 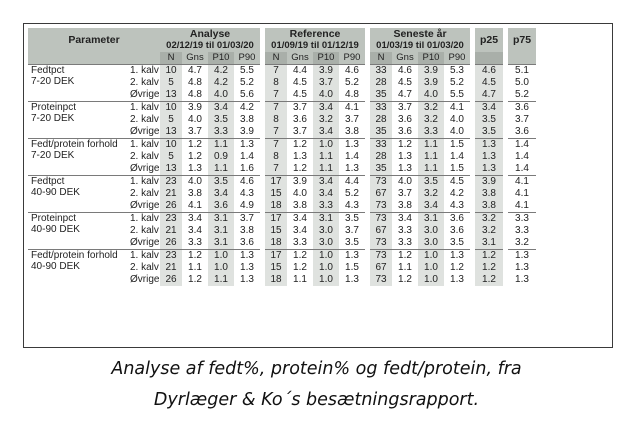 What do you see at coordinates (195, 230) in the screenshot?
I see `analyse-gns-cell: 3.4` at bounding box center [195, 230].